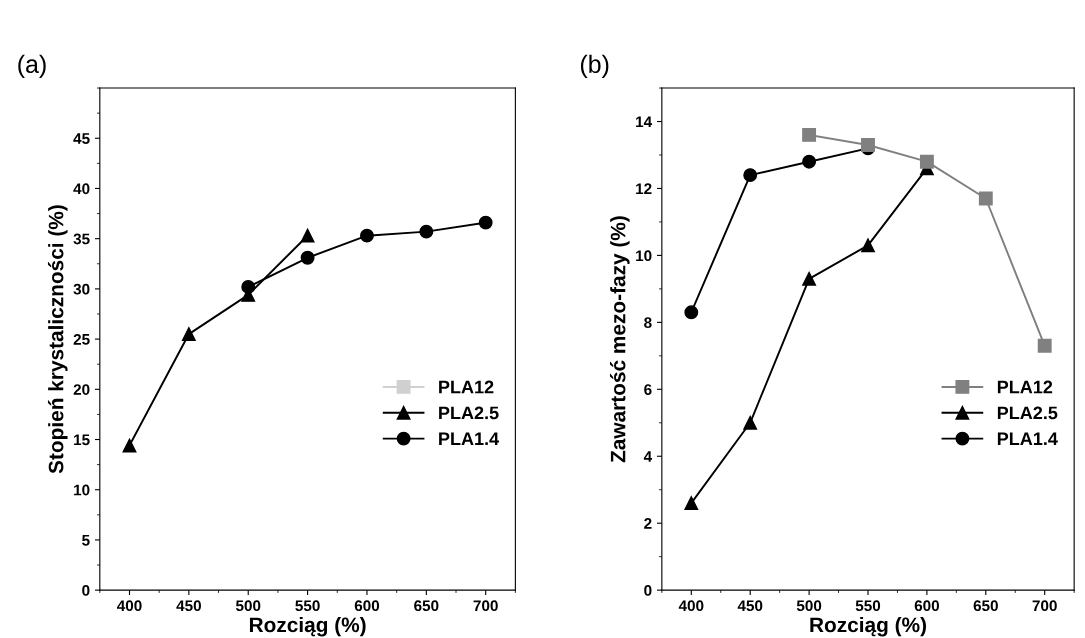 This screenshot has height=638, width=1085. What do you see at coordinates (648, 456) in the screenshot?
I see `y-tick-label: 4` at bounding box center [648, 456].